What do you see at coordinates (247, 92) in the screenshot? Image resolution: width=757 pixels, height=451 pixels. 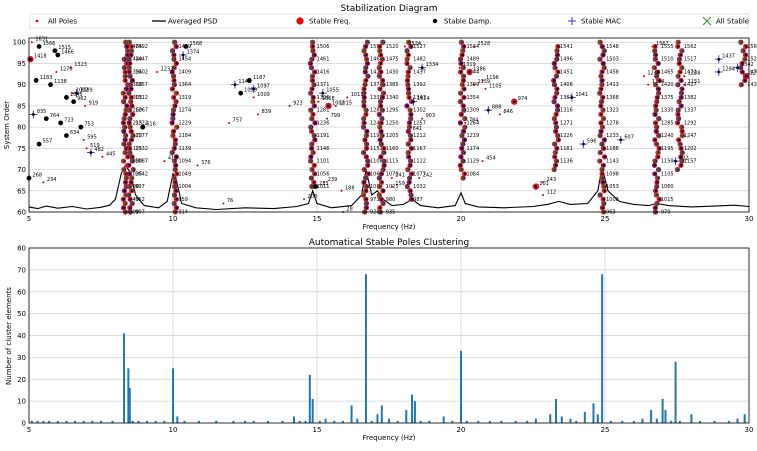 I see `labeled-pole: 1053` at bounding box center [247, 92].